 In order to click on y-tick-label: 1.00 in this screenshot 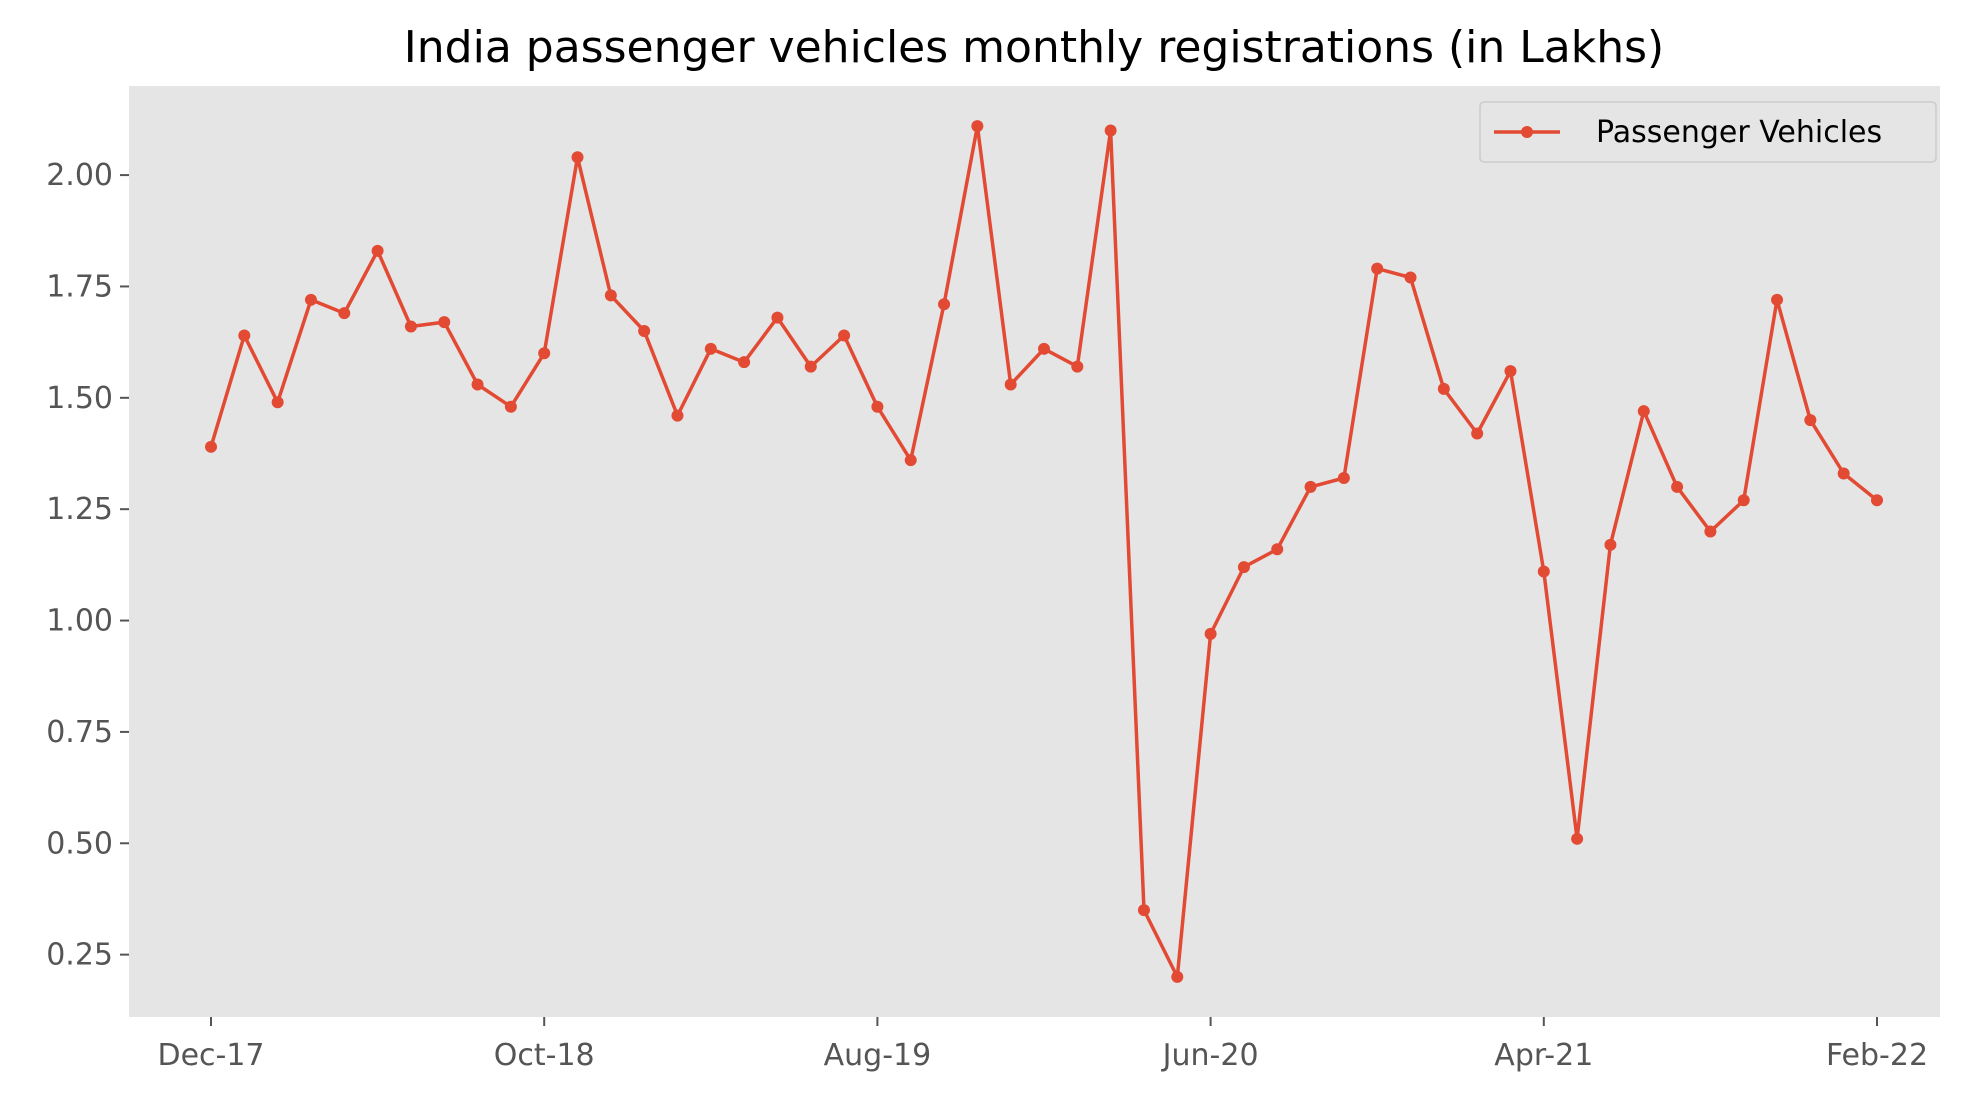, I will do `click(79, 621)`.